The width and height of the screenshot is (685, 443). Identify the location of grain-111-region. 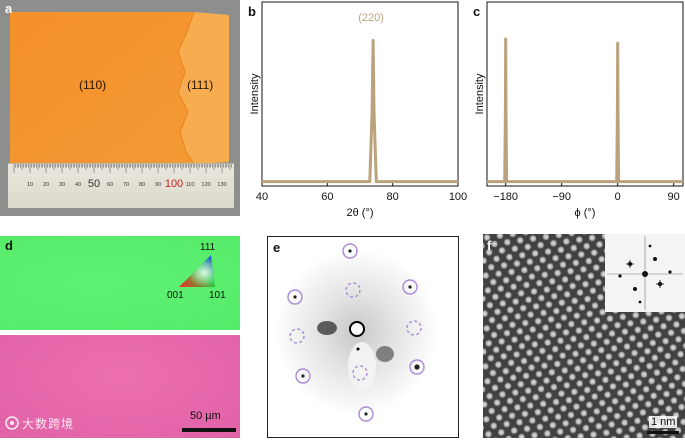
(203, 88).